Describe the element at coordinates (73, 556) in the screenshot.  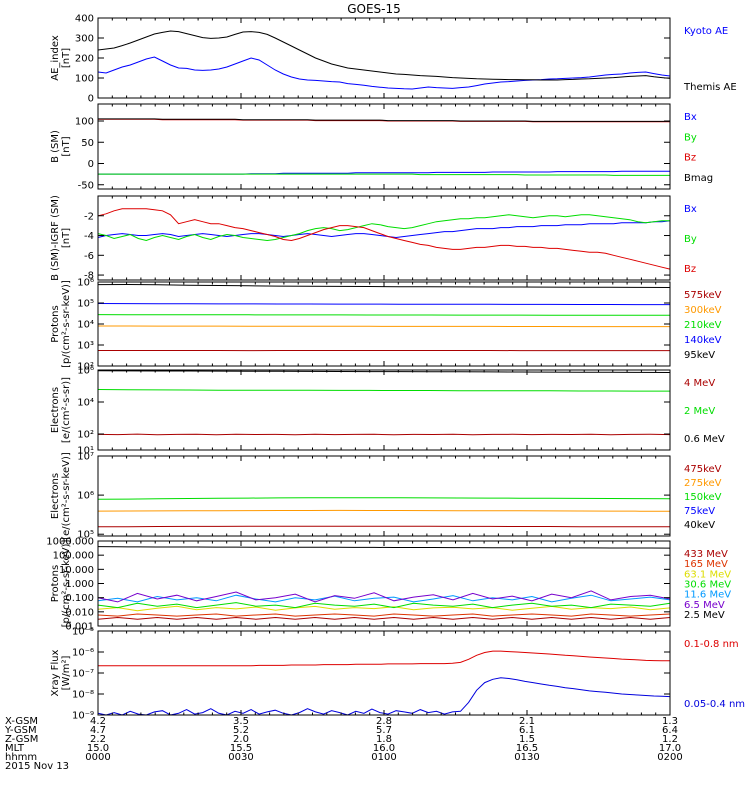
I see `y-tick-label: 100.000` at that location.